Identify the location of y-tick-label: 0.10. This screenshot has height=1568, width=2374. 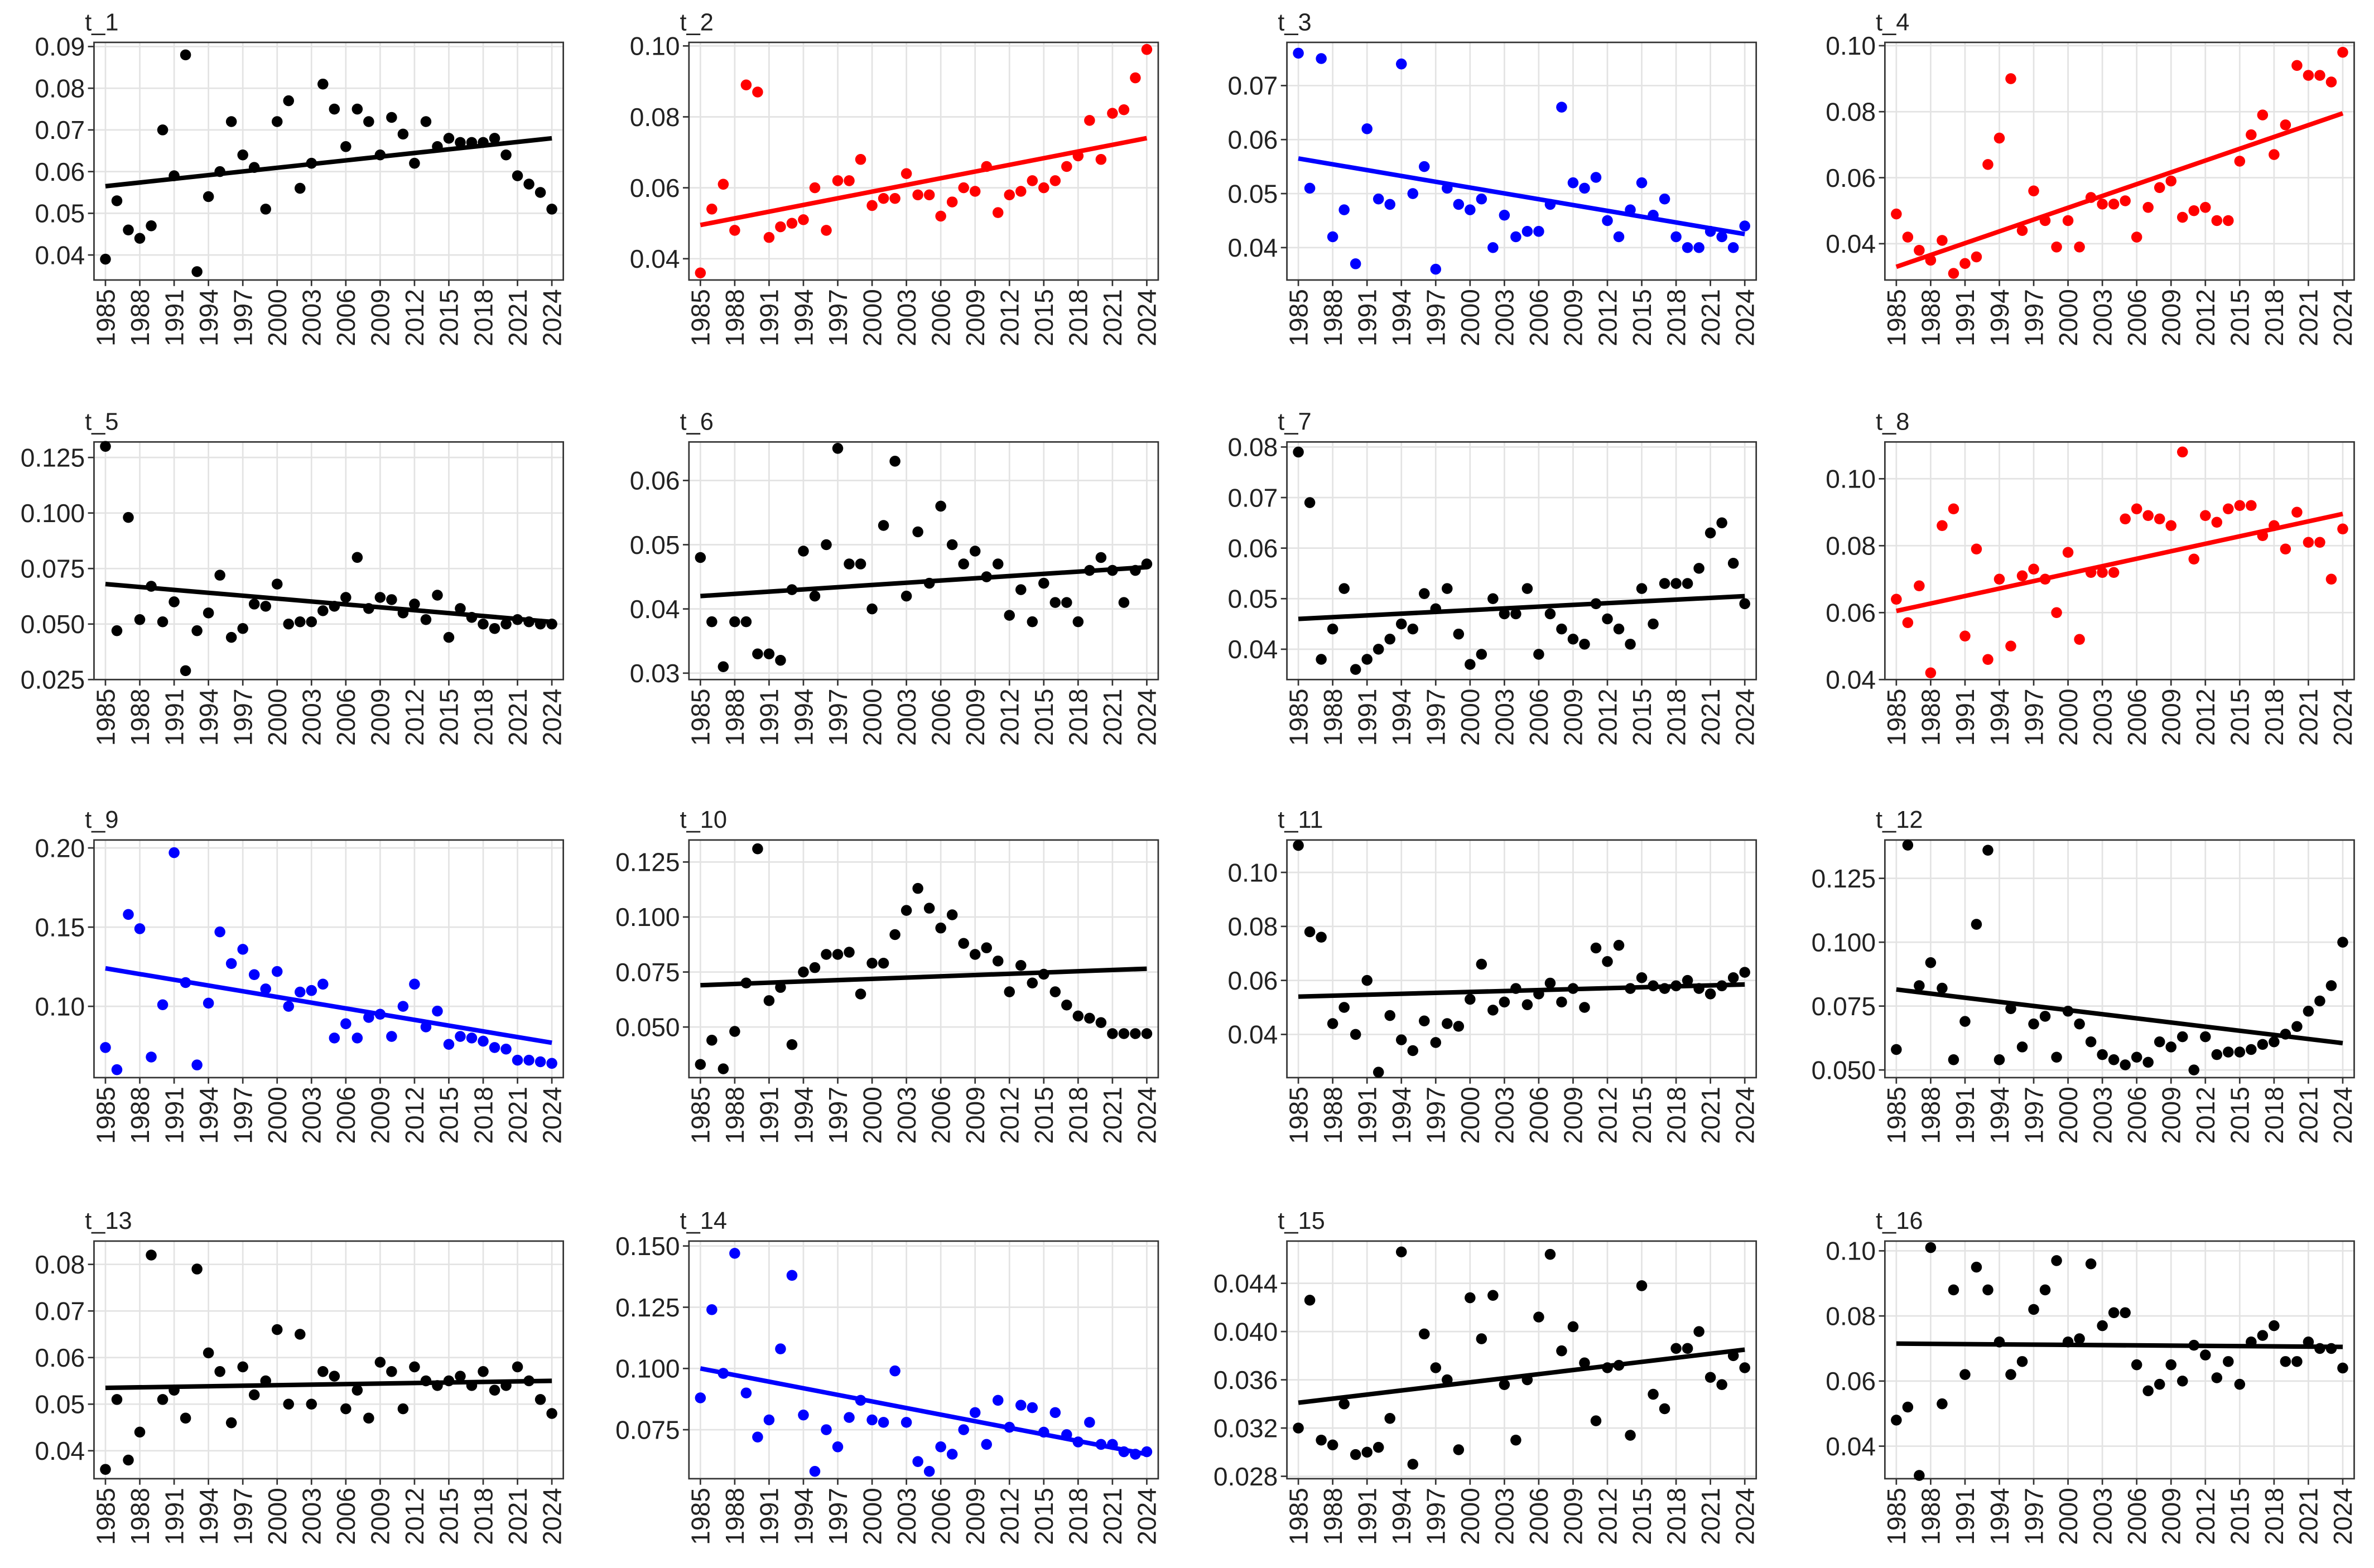
(655, 47).